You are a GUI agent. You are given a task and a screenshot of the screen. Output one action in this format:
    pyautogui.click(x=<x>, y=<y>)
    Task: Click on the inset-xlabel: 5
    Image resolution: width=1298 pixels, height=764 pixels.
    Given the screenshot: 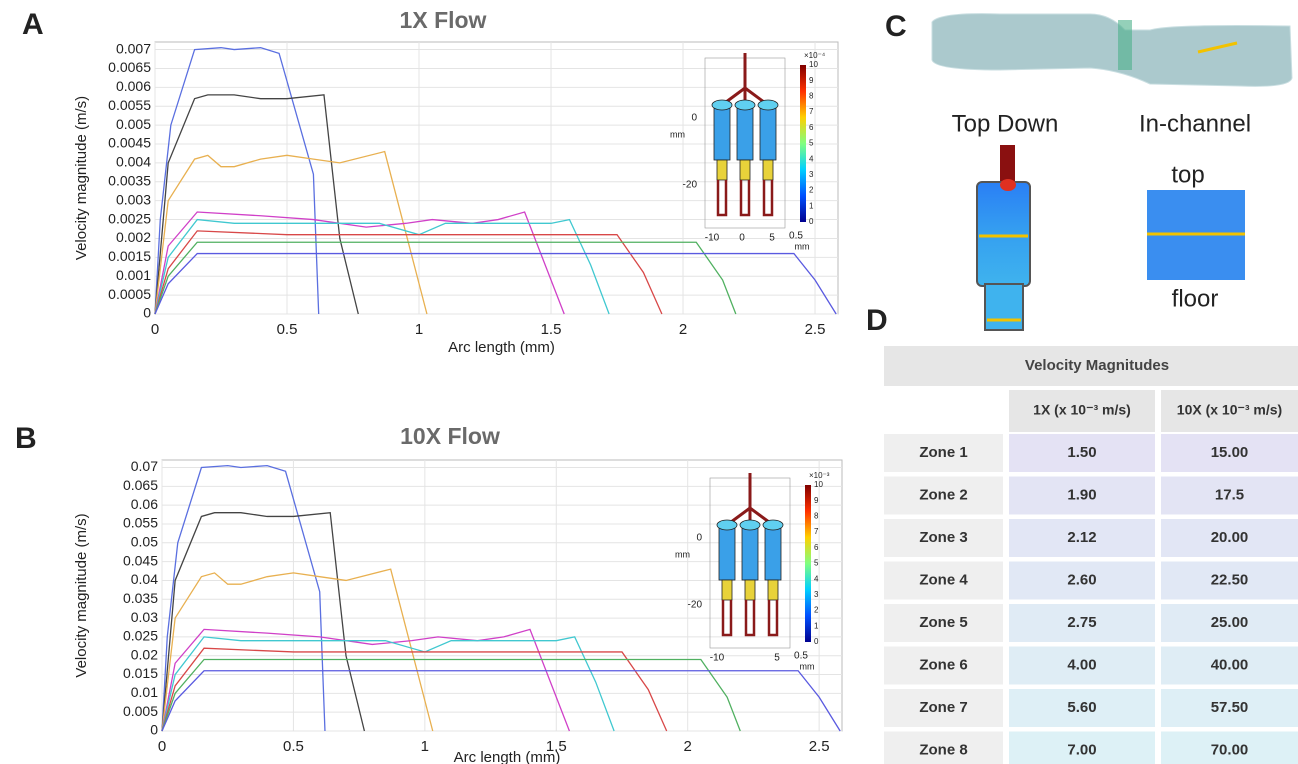 What is the action you would take?
    pyautogui.click(x=772, y=238)
    